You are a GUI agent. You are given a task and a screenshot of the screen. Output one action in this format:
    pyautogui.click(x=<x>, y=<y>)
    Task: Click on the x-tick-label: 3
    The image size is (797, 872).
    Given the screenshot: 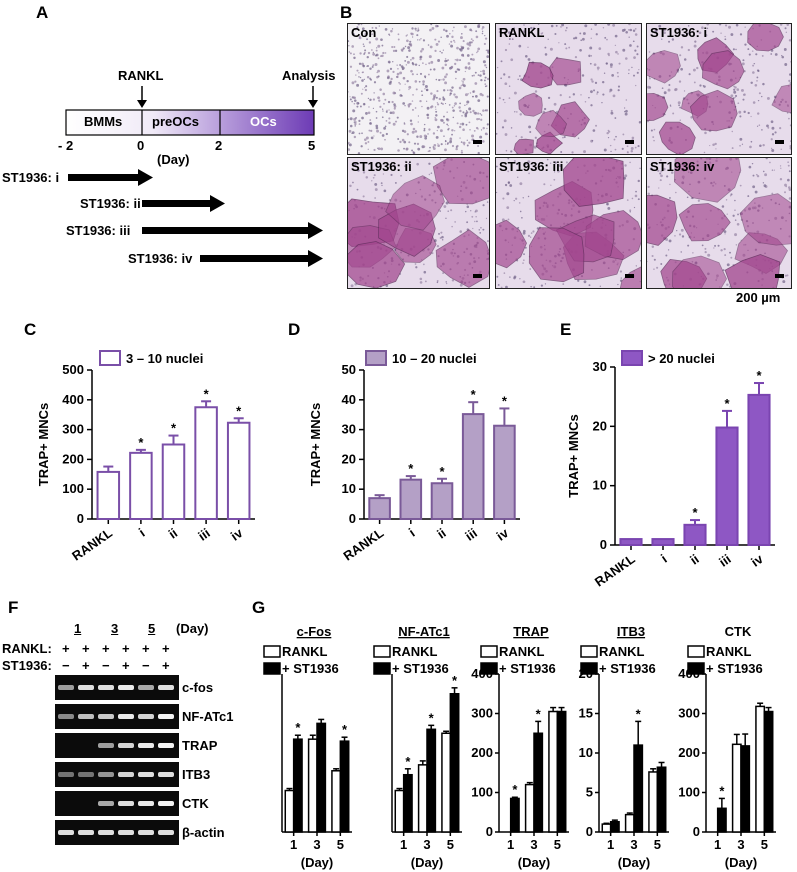 What is the action you would take?
    pyautogui.click(x=740, y=844)
    